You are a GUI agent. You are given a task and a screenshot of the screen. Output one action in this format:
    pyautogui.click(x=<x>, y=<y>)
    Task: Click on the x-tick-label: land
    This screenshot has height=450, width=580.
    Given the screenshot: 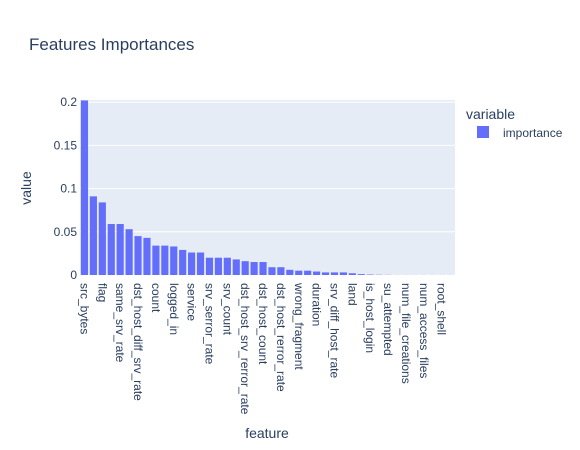 What is the action you would take?
    pyautogui.click(x=352, y=294)
    